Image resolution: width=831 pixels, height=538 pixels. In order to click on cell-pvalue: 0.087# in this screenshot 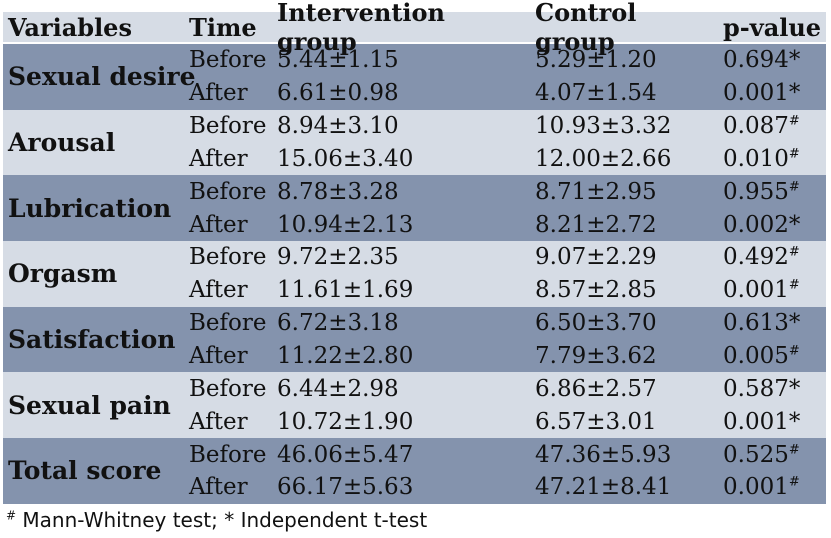, I will do `click(773, 126)`.